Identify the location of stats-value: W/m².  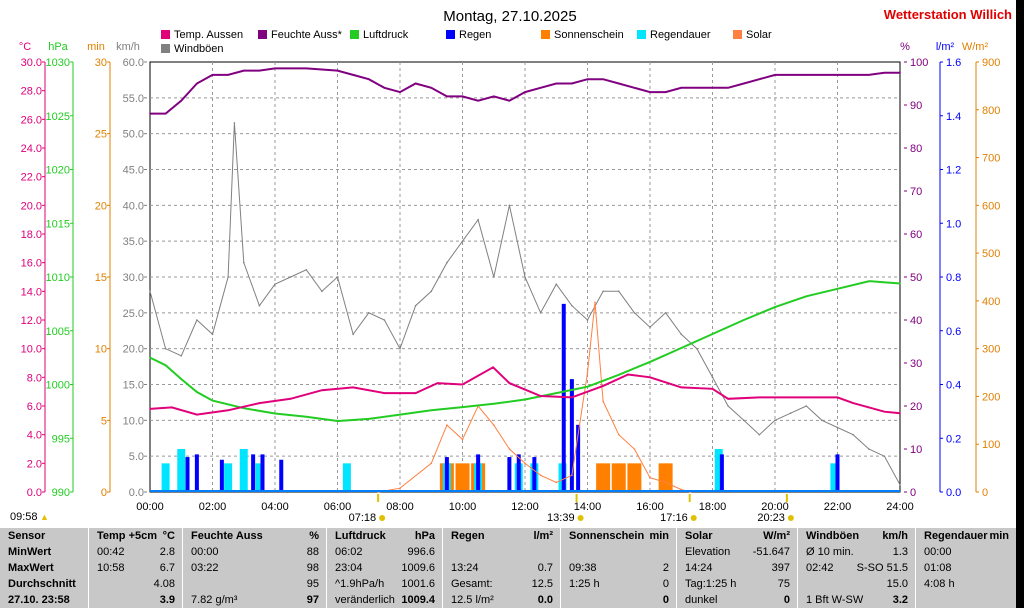
(776, 536).